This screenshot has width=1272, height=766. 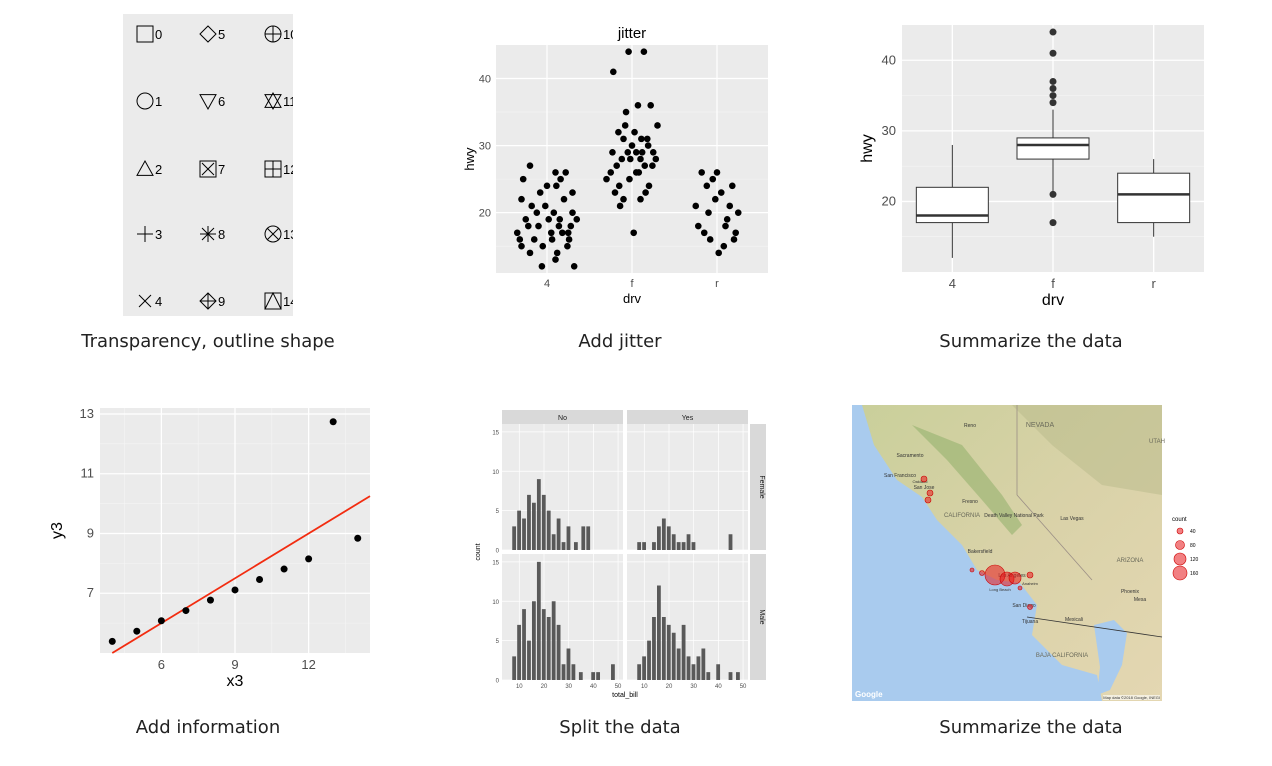 I want to click on legend-label: 40, so click(x=1193, y=532).